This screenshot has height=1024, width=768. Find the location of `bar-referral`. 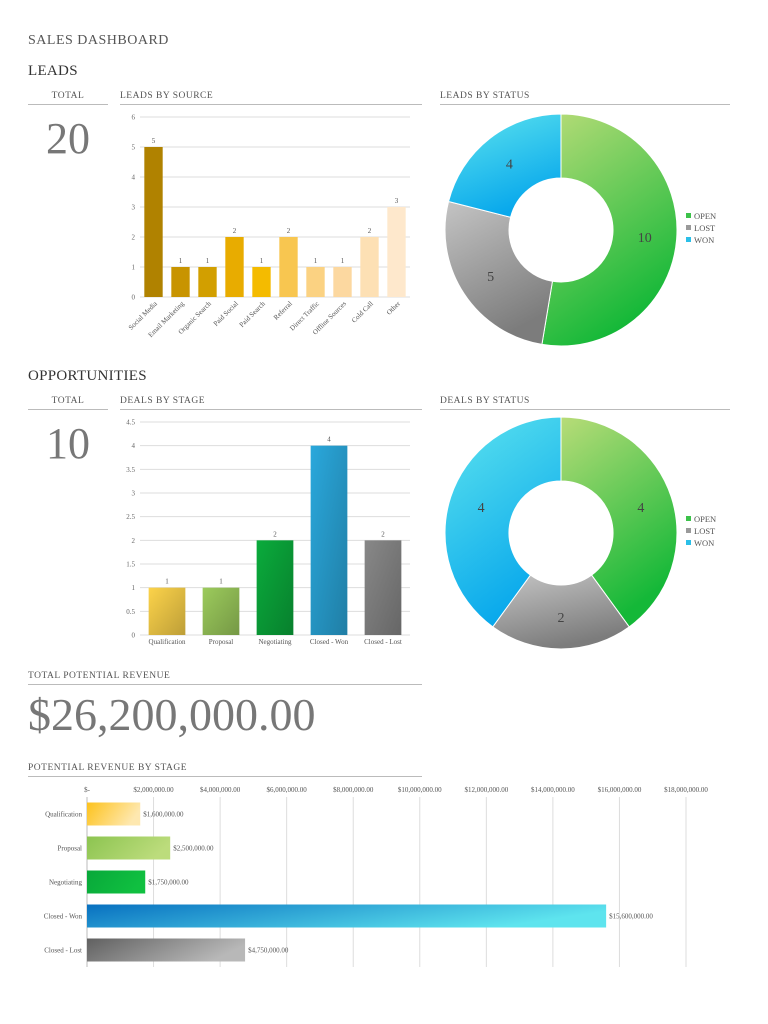

bar-referral is located at coordinates (288, 267).